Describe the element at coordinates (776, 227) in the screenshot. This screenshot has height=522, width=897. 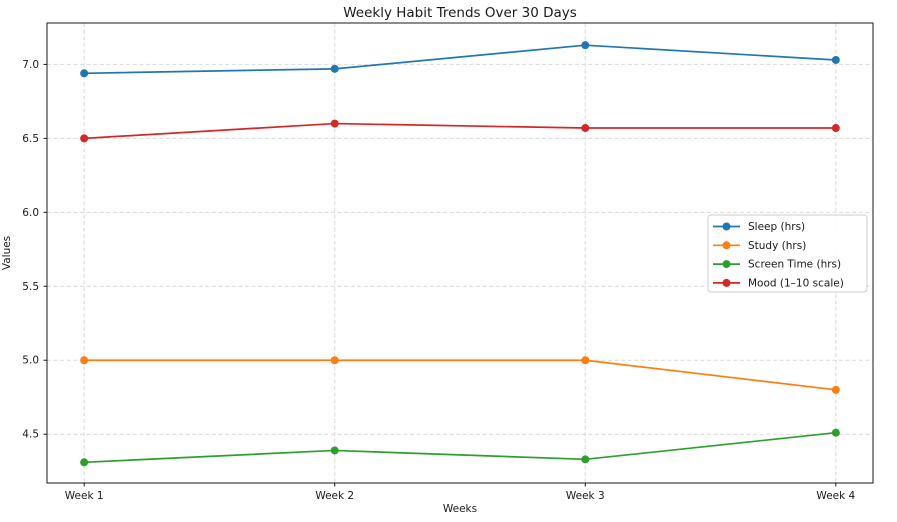
I see `legend-label: Sleep (hrs)` at that location.